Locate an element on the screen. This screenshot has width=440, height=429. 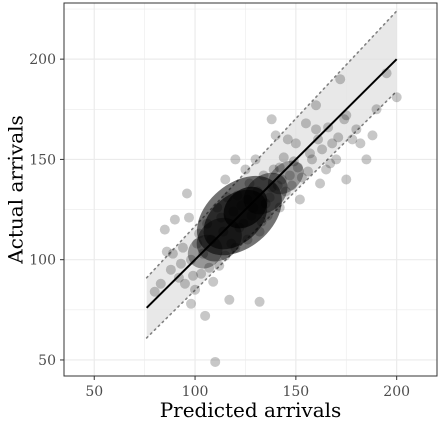
x-tick-label: 100 is located at coordinates (195, 392).